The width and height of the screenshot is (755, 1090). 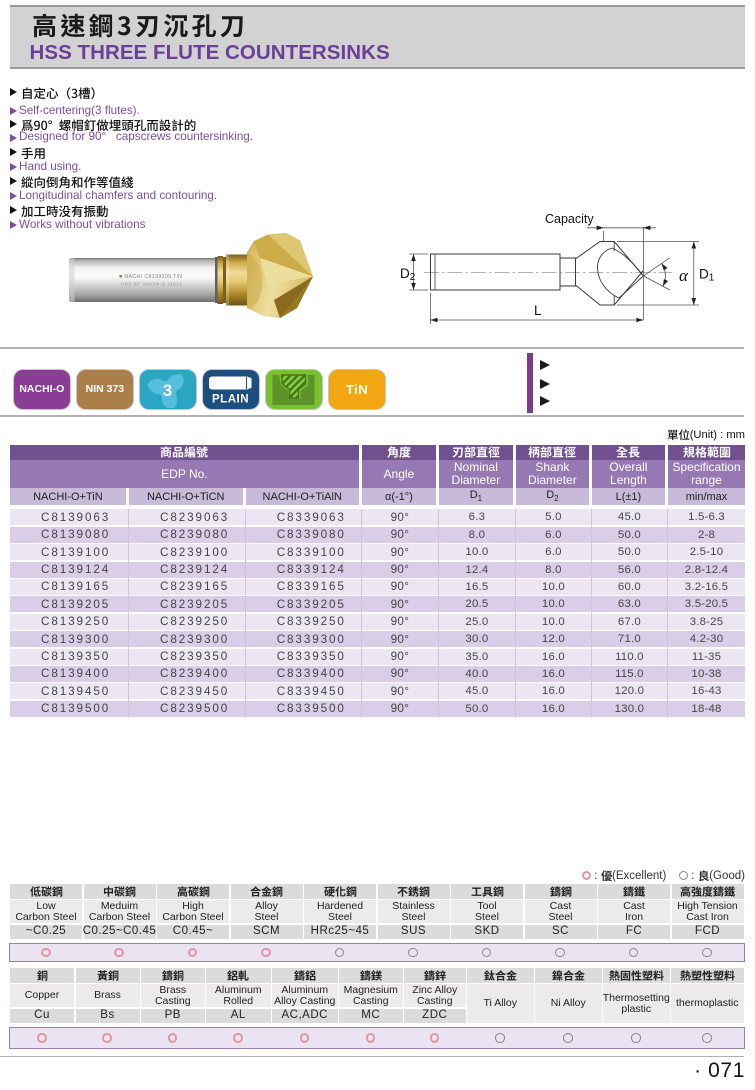 I want to click on svg-text: D1, so click(x=707, y=275).